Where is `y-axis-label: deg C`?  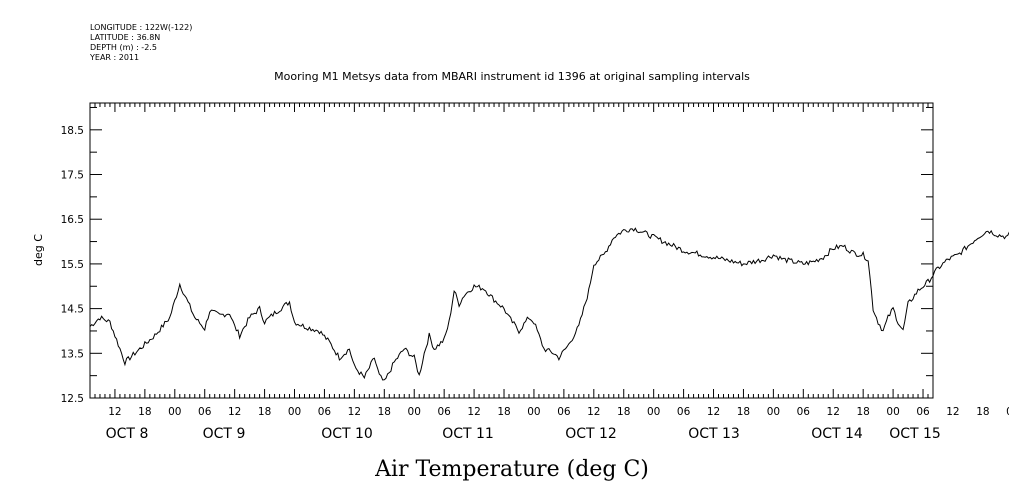
y-axis-label: deg C is located at coordinates (38, 250).